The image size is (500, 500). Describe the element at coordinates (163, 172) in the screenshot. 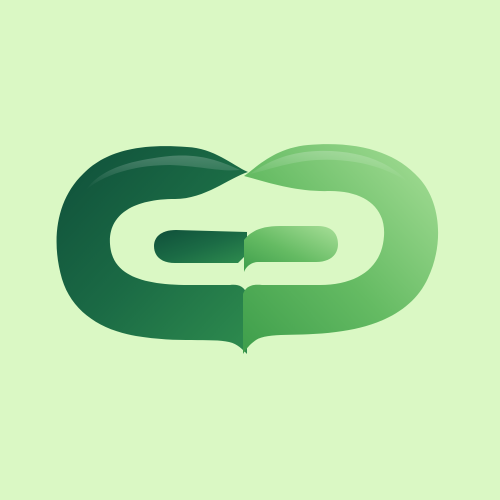

I see `left-g-highlight` at that location.